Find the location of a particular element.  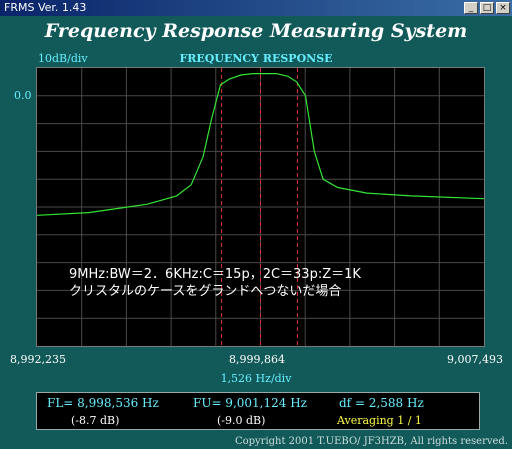

band-markers is located at coordinates (259, 207).